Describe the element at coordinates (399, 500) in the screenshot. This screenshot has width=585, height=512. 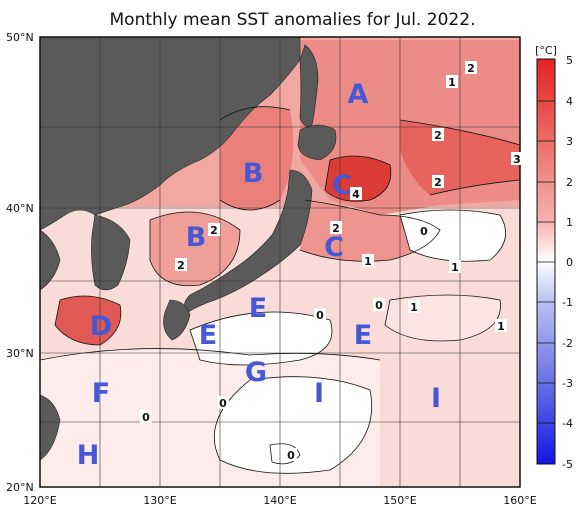
I see `lon-label-150: 150°E` at that location.